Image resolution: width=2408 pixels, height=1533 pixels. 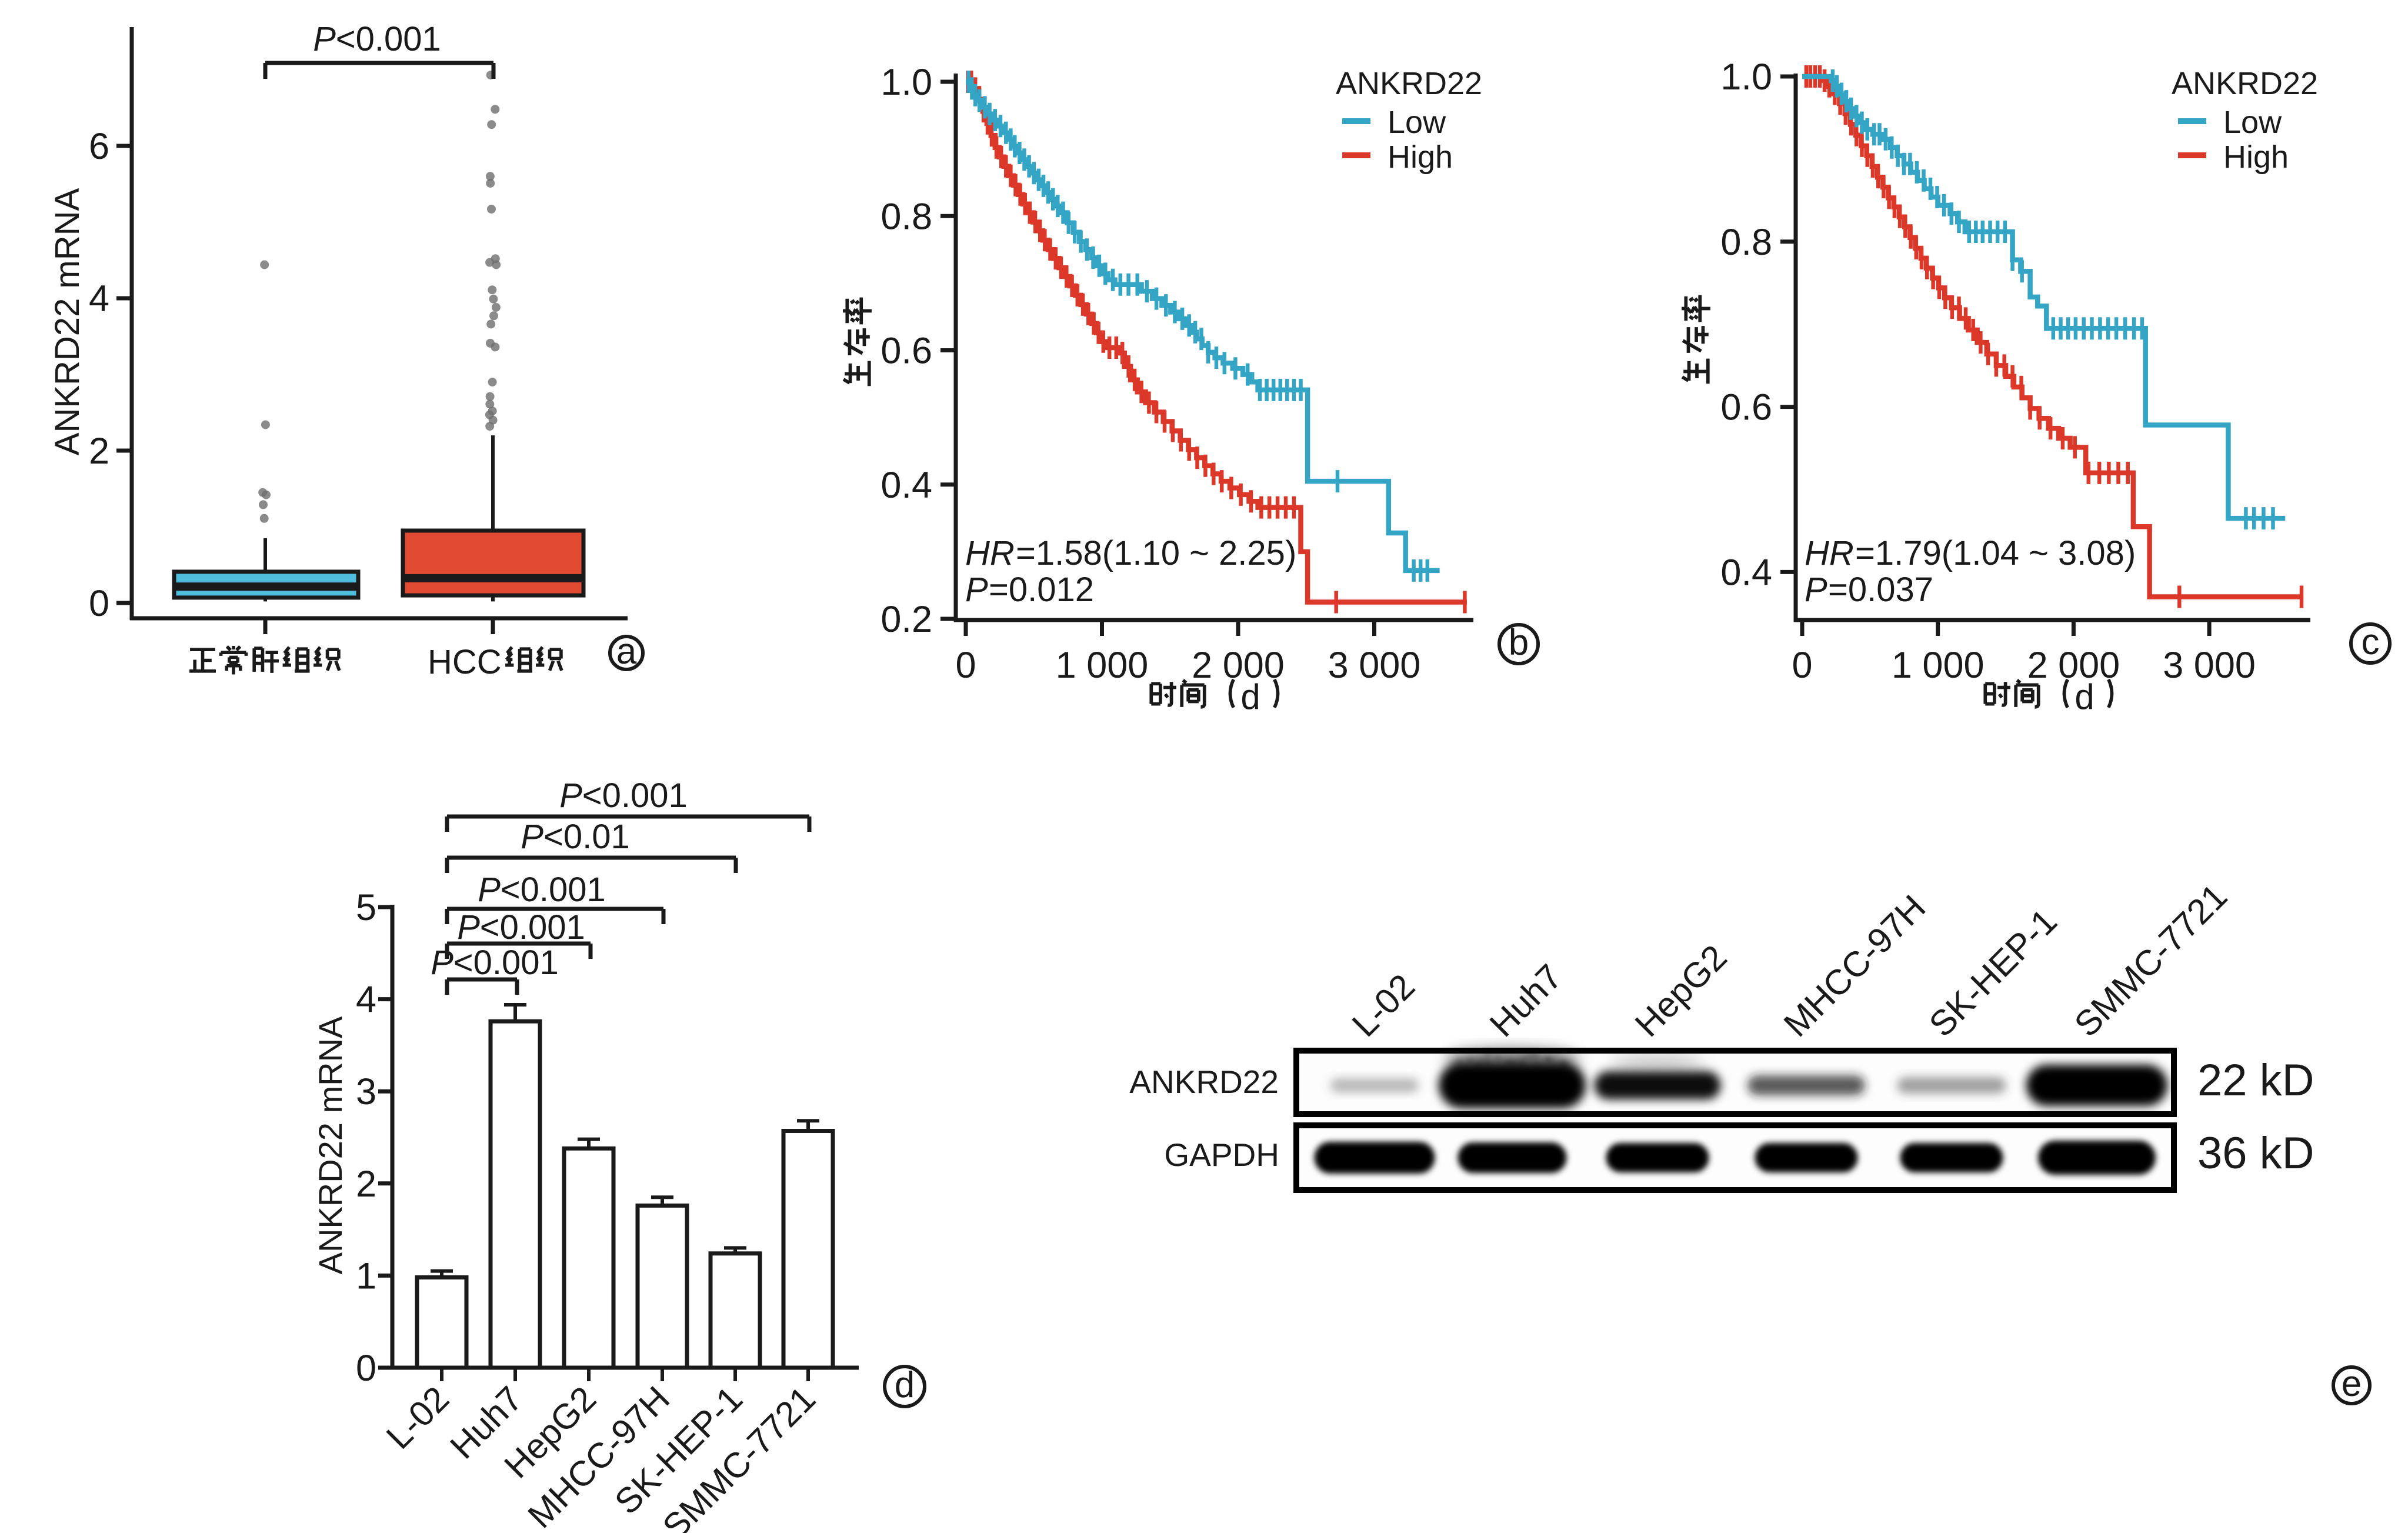 I want to click on svg-text: 5, so click(x=366, y=907).